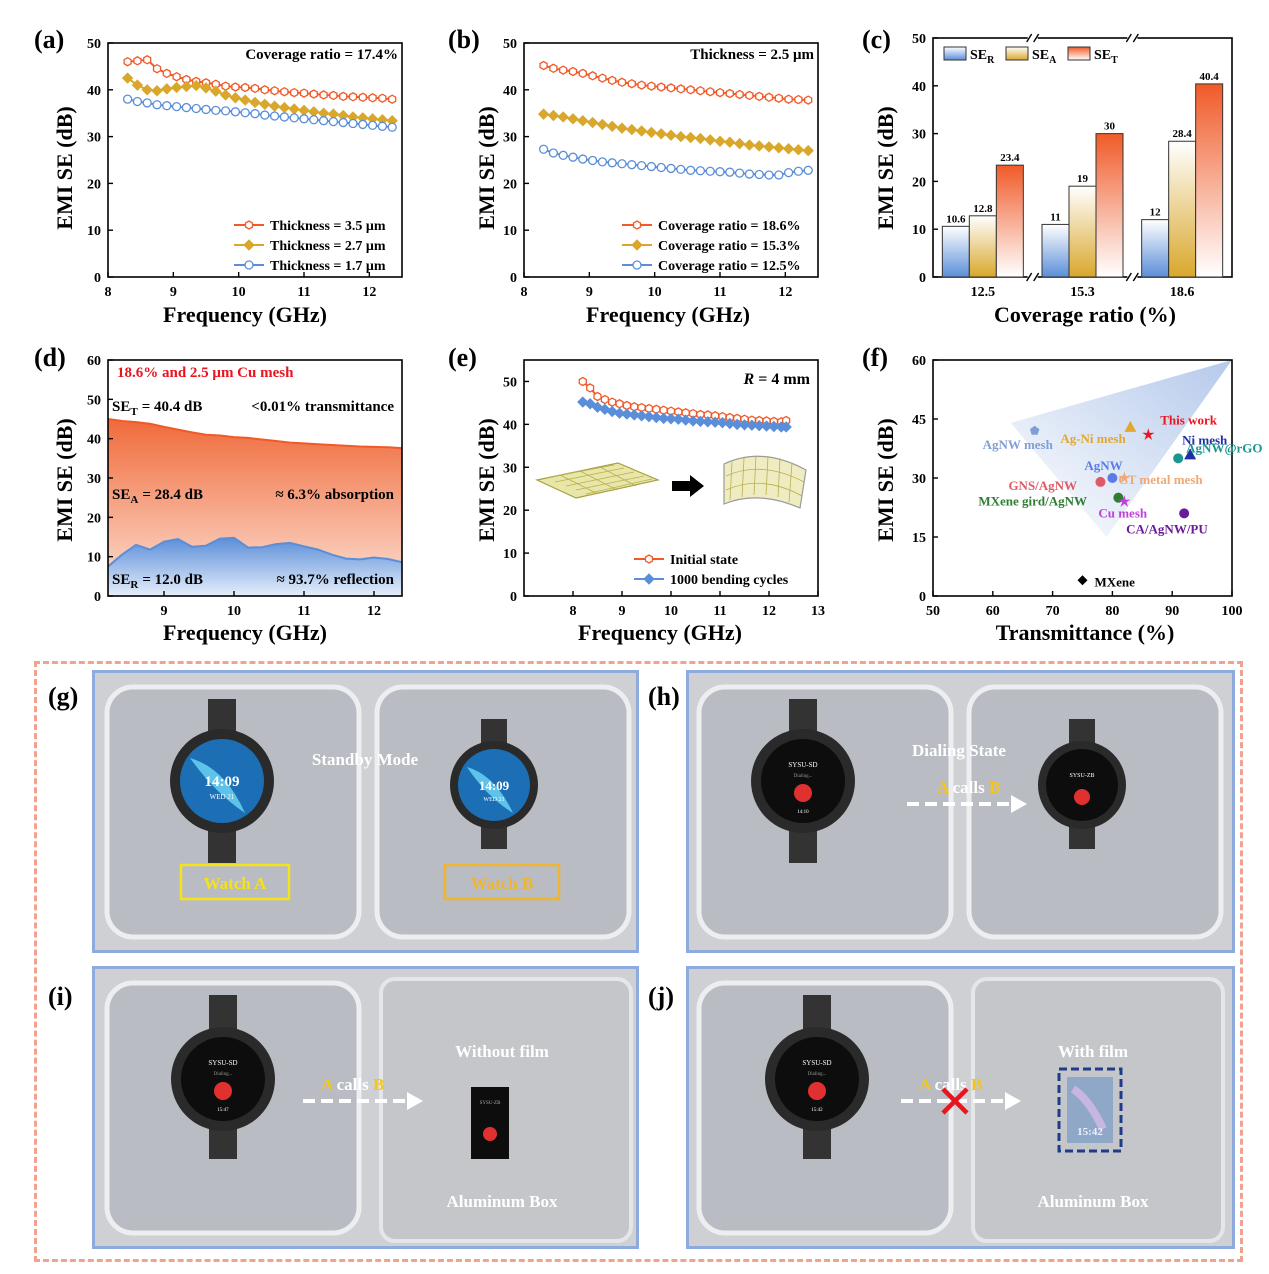 This screenshot has width=1269, height=1274. Describe the element at coordinates (955, 1101) in the screenshot. I see `blocked-cross-icon` at that location.